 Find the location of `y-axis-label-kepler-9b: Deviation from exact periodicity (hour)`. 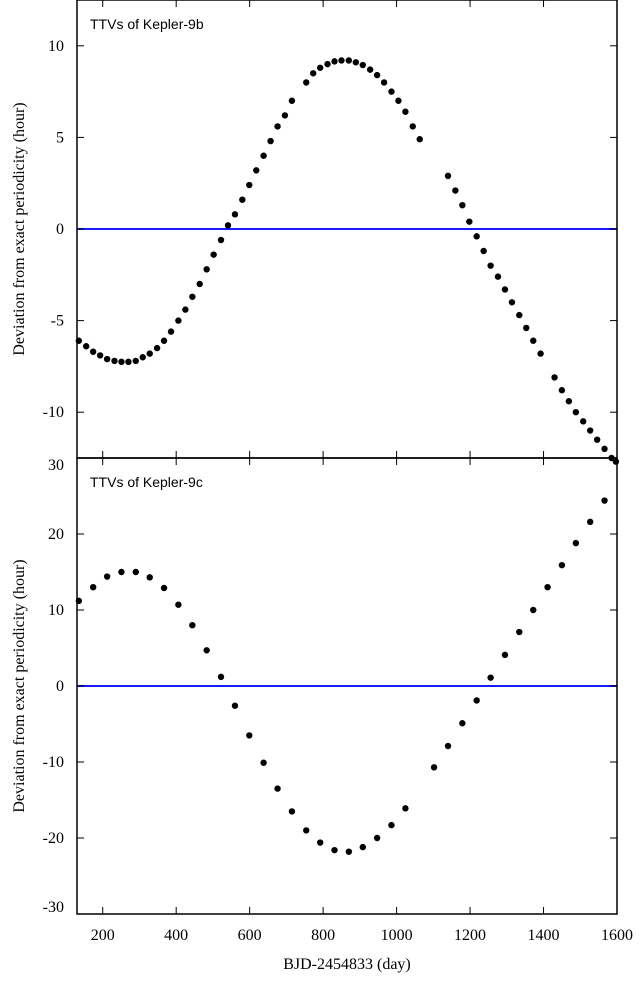

y-axis-label-kepler-9b: Deviation from exact periodicity (hour) is located at coordinates (19, 228).